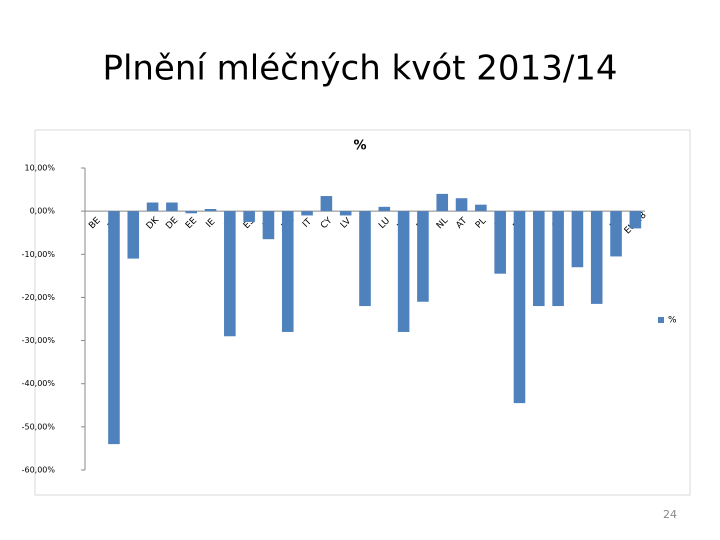 The height and width of the screenshot is (540, 720). I want to click on y-tick-label: -10,00%, so click(39, 254).